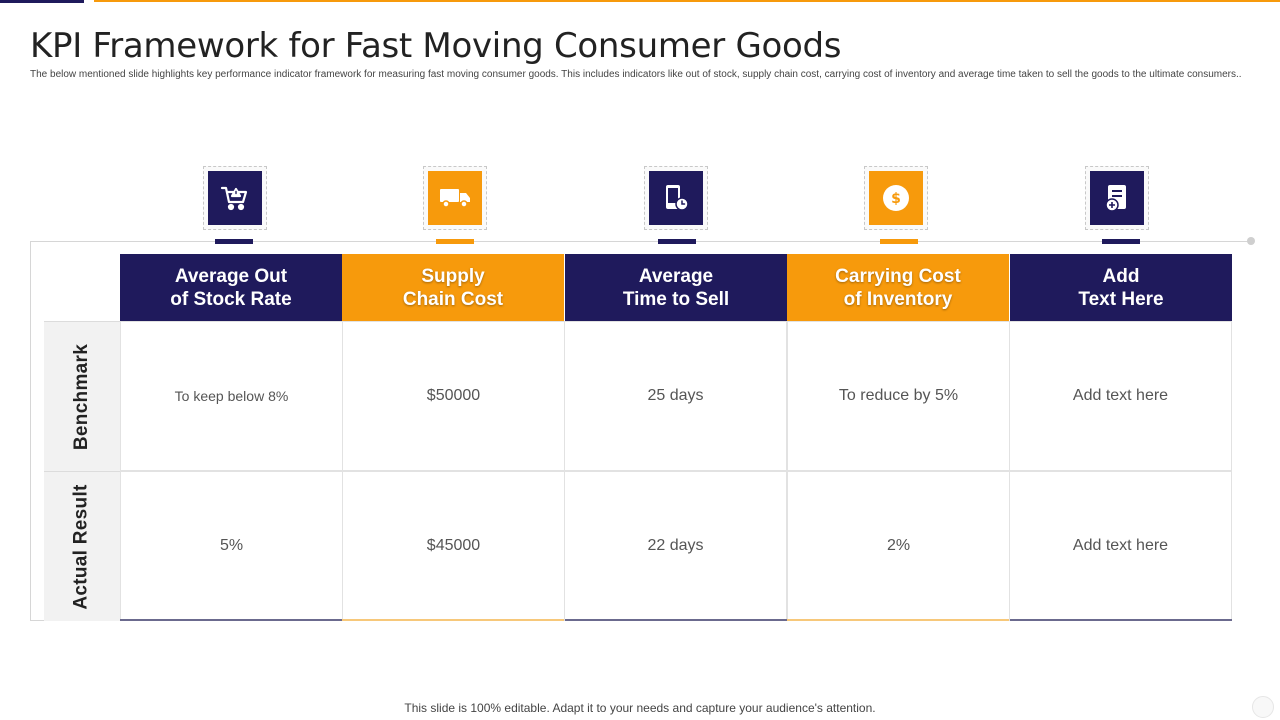 This screenshot has height=720, width=1280. What do you see at coordinates (687, 1) in the screenshot?
I see `top-accent-orange` at bounding box center [687, 1].